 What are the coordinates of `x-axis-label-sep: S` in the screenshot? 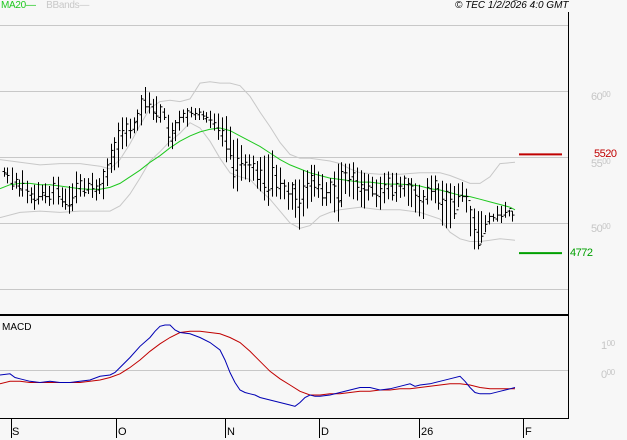 It's located at (16, 432).